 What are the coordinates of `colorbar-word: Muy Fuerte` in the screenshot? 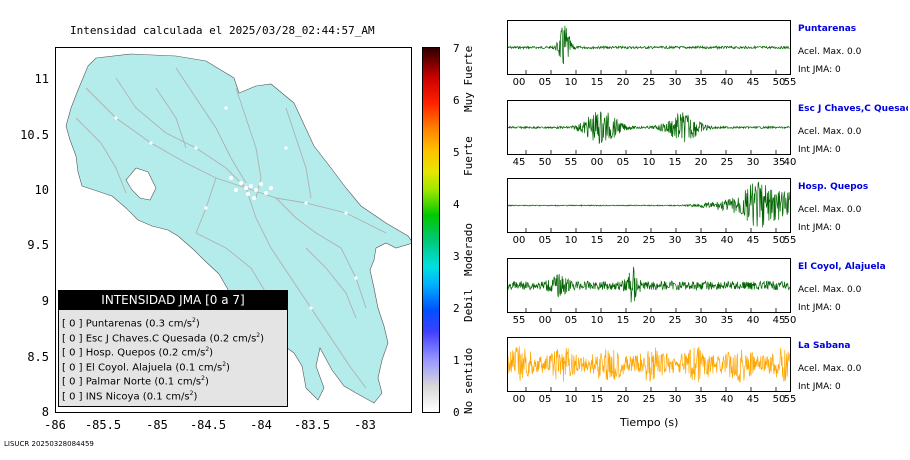 It's located at (468, 78).